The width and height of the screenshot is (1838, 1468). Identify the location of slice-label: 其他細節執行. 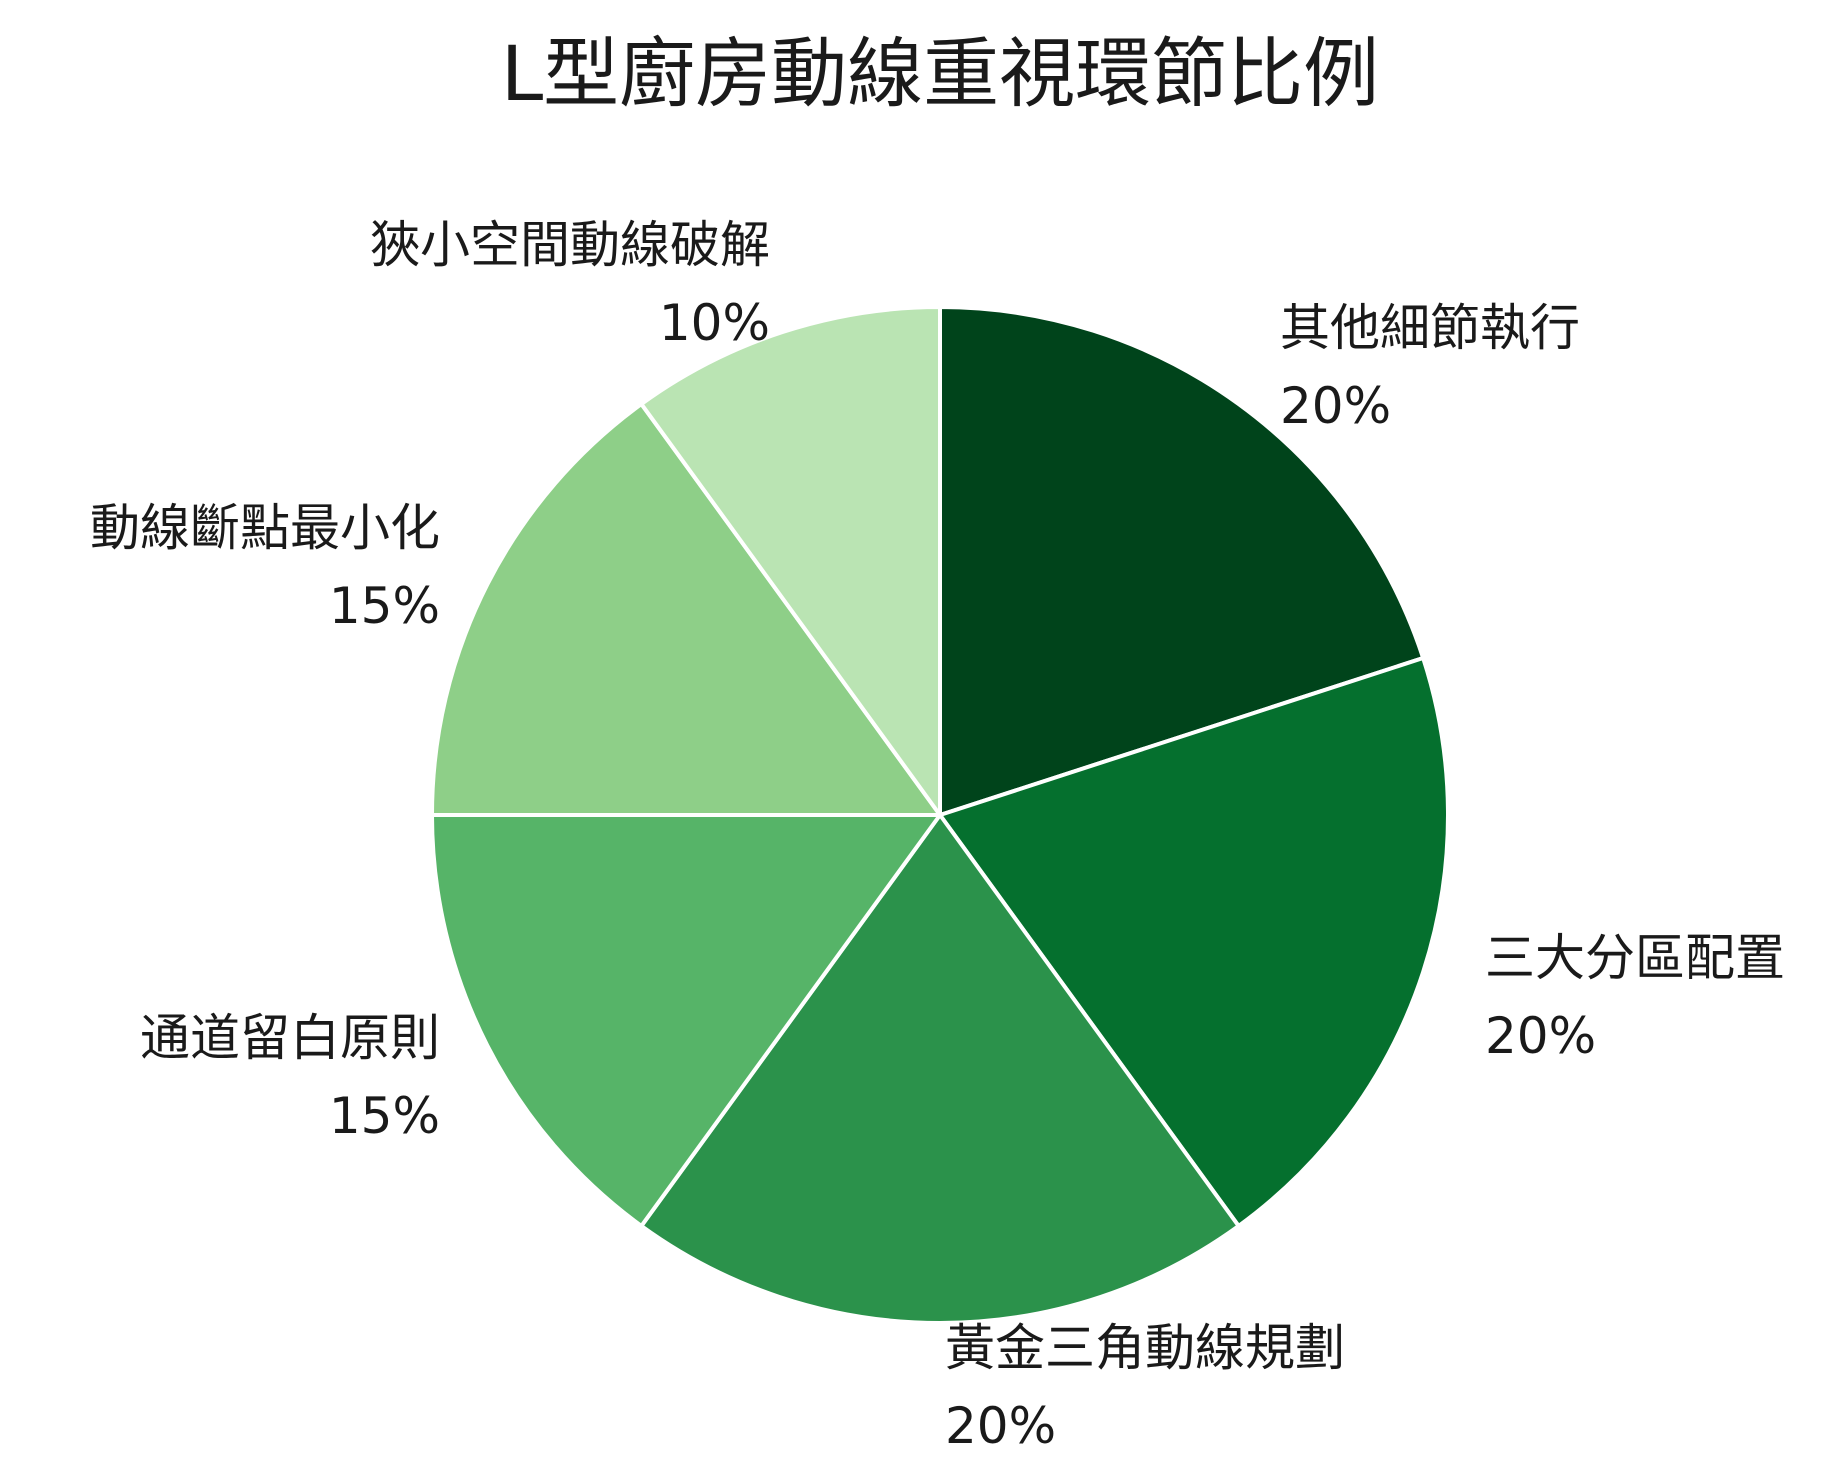
(1430, 328).